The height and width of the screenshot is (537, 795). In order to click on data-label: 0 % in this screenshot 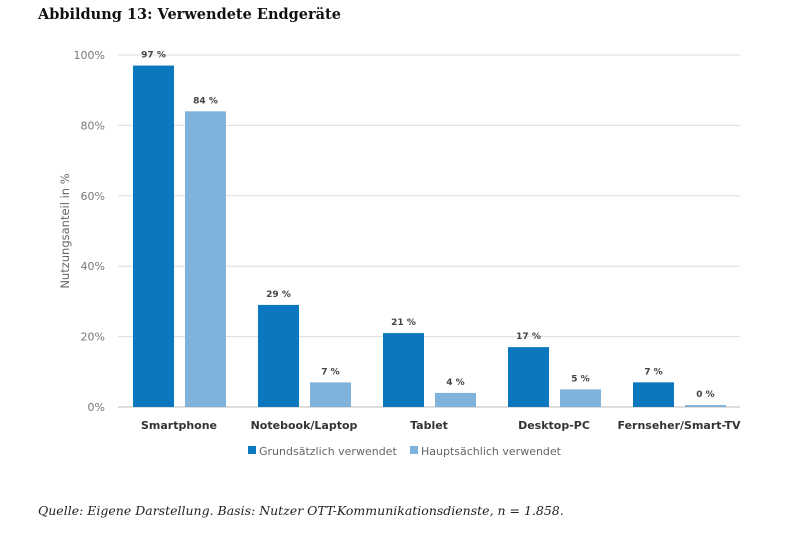, I will do `click(705, 395)`.